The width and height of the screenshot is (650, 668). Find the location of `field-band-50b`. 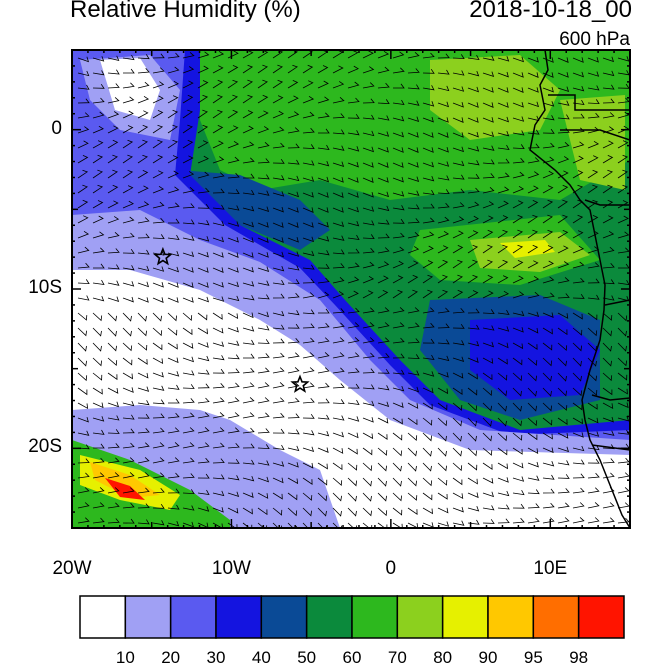

field-band-50b is located at coordinates (255, 210).